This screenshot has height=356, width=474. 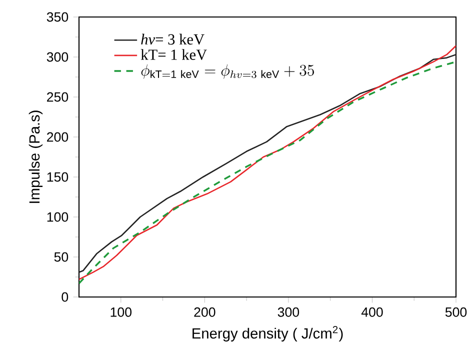 What do you see at coordinates (57, 137) in the screenshot?
I see `y-tick-label: 200` at bounding box center [57, 137].